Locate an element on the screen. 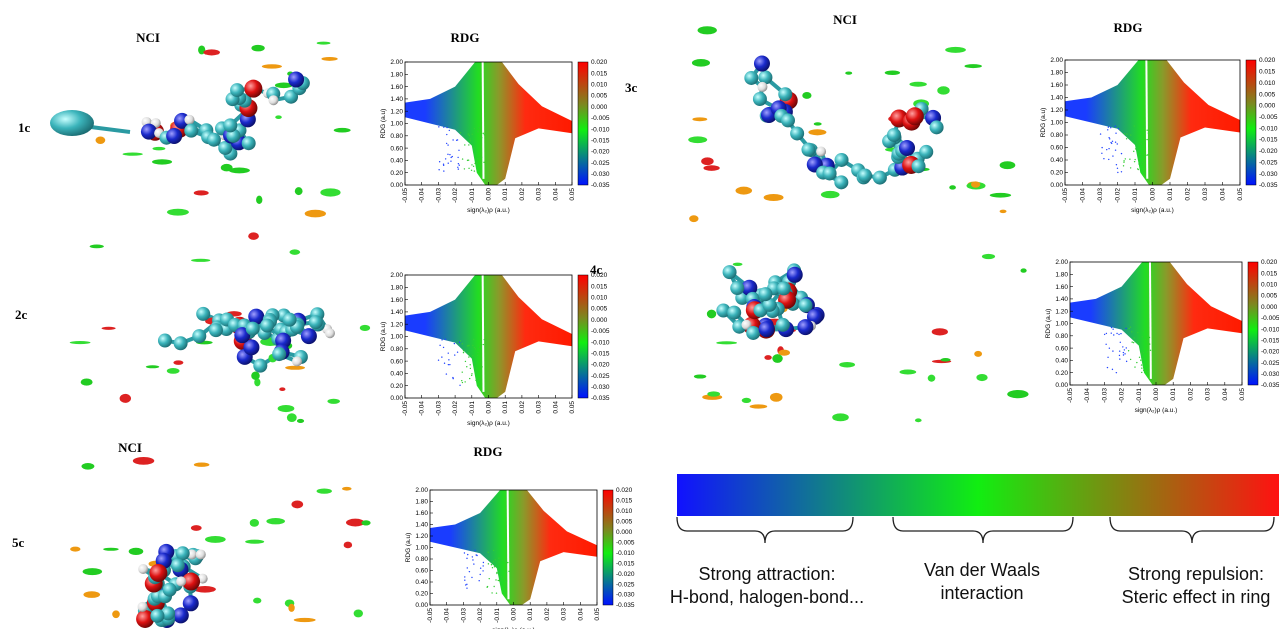 The image size is (1279, 629). panel-label: 4c is located at coordinates (596, 269).